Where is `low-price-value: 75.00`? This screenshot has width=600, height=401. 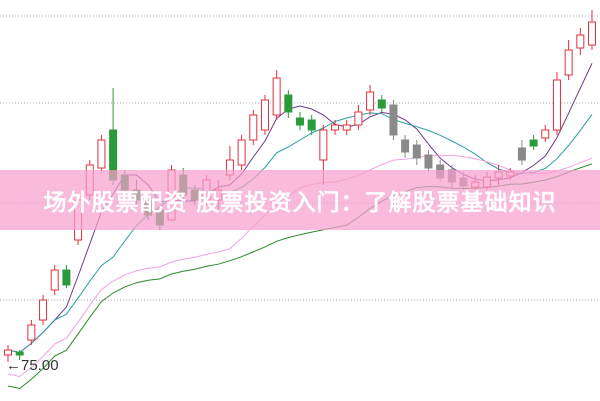
low-price-value: 75.00 is located at coordinates (40, 365).